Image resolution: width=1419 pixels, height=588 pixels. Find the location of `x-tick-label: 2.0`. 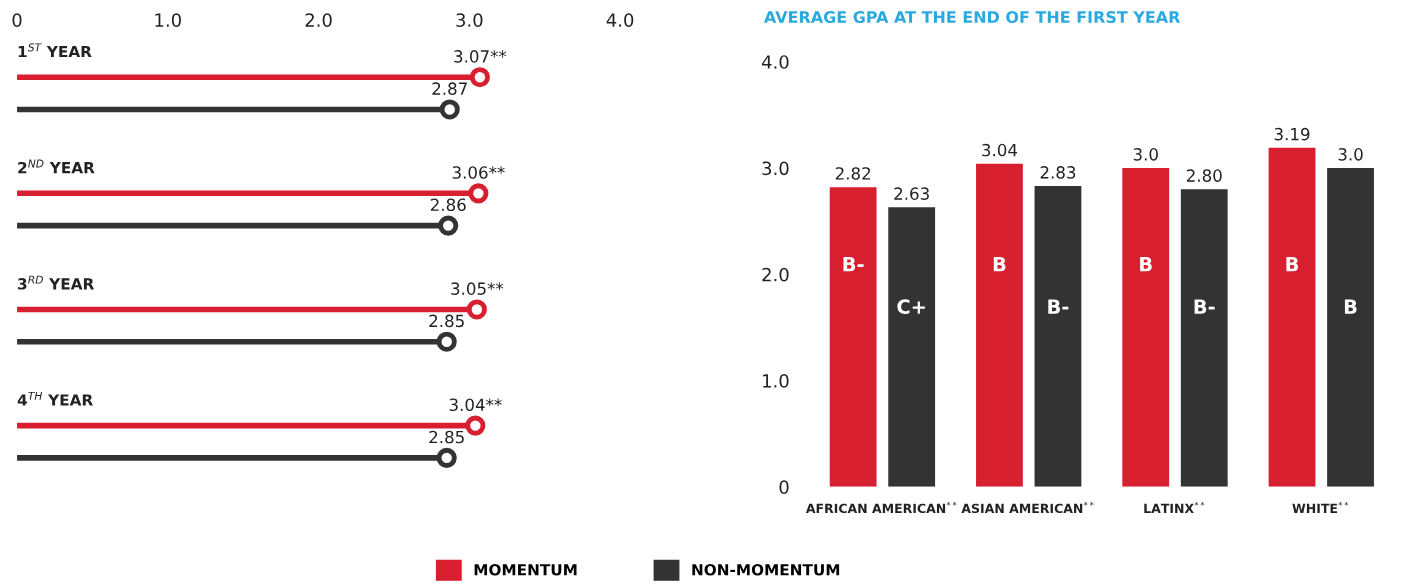

x-tick-label: 2.0 is located at coordinates (318, 20).